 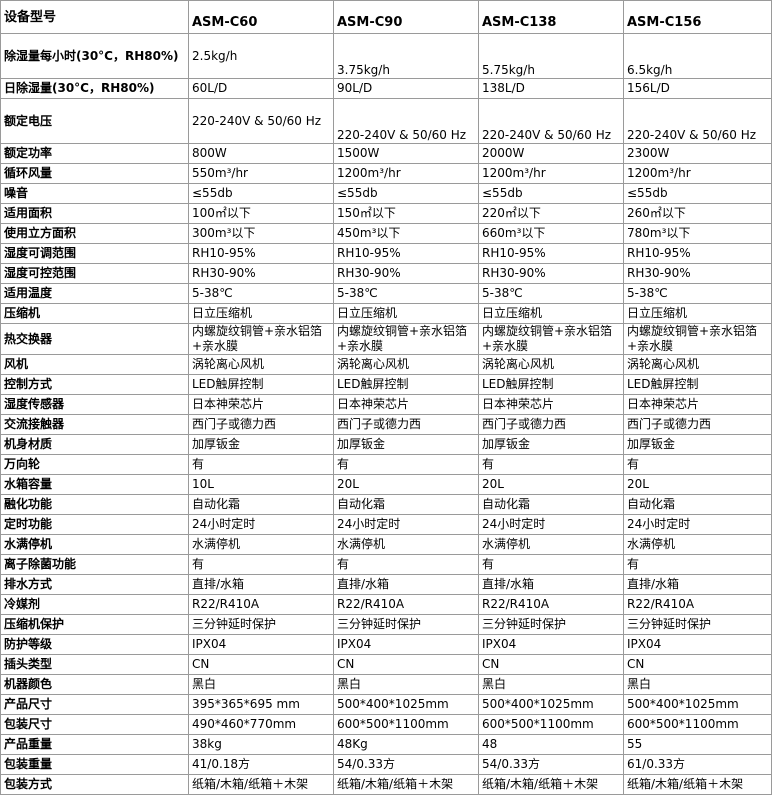 What do you see at coordinates (698, 274) in the screenshot?
I see `cell: RH30-90%` at bounding box center [698, 274].